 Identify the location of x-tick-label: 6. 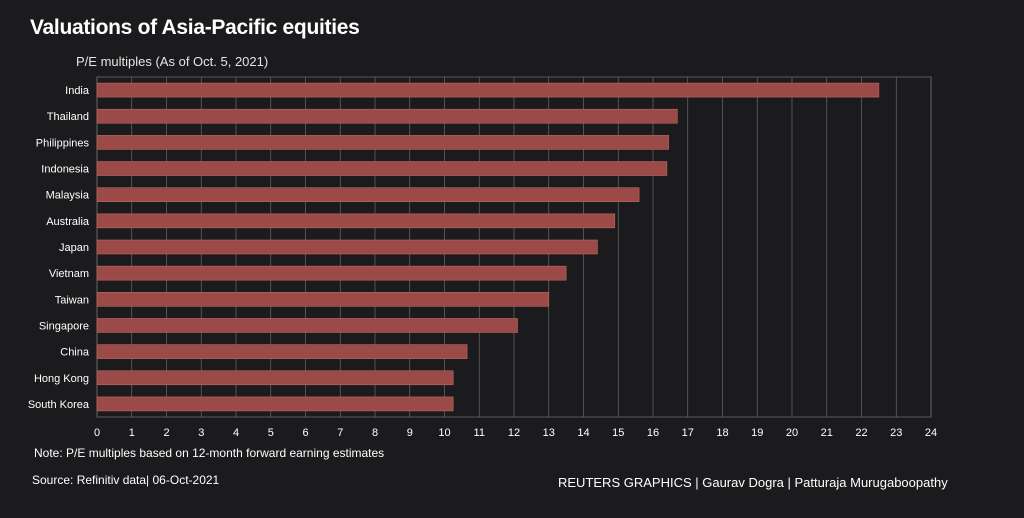
(305, 433).